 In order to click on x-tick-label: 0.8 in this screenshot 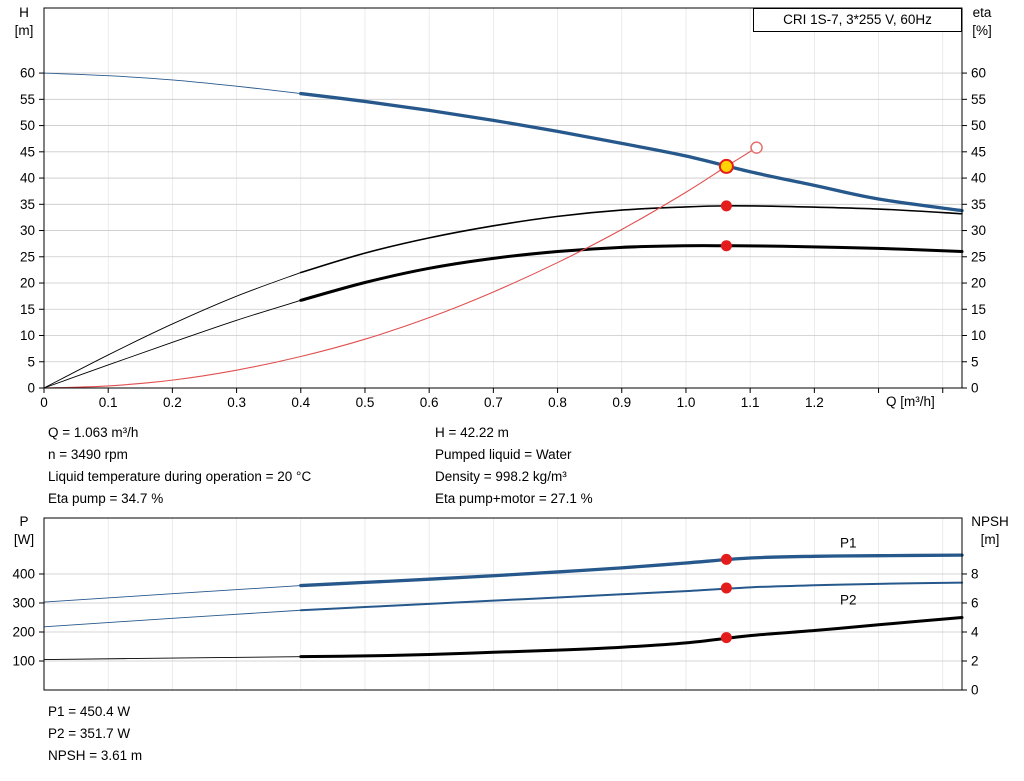, I will do `click(557, 402)`.